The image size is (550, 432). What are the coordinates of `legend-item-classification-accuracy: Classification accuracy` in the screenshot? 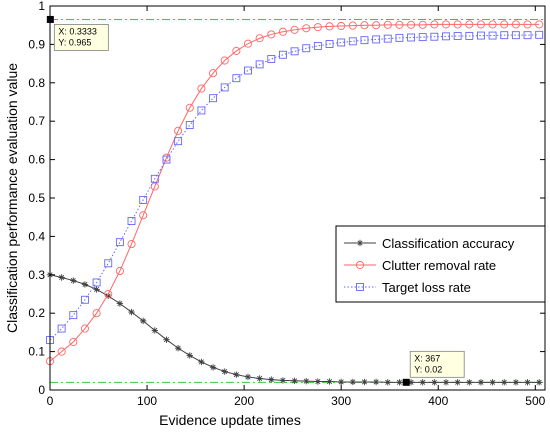 It's located at (429, 243).